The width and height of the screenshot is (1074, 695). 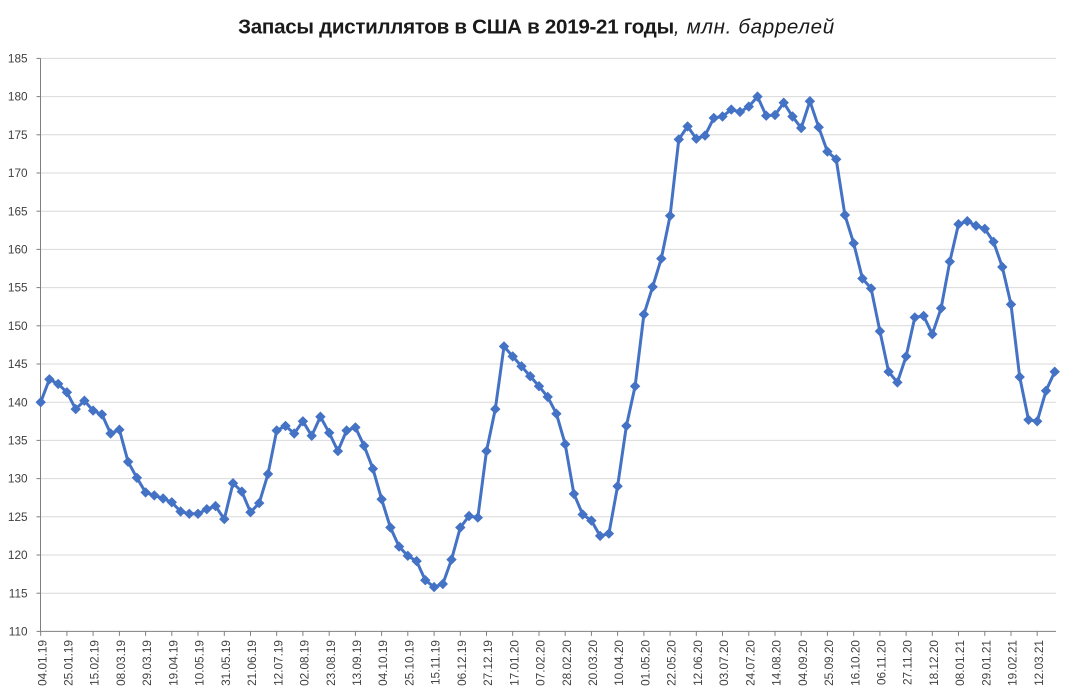 I want to click on svg-text: 25.09.20, so click(x=829, y=663).